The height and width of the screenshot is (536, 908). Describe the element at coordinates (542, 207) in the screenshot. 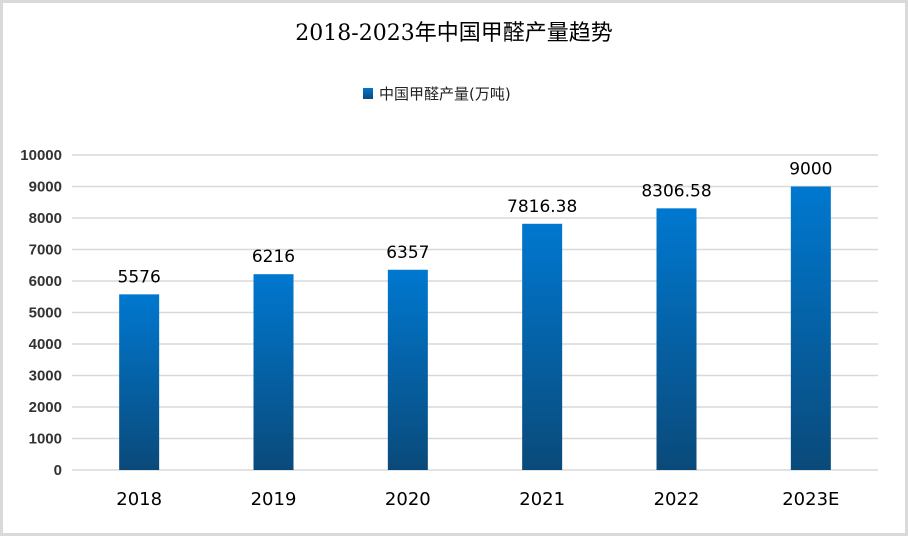

I see `data-label: 7816.38` at that location.